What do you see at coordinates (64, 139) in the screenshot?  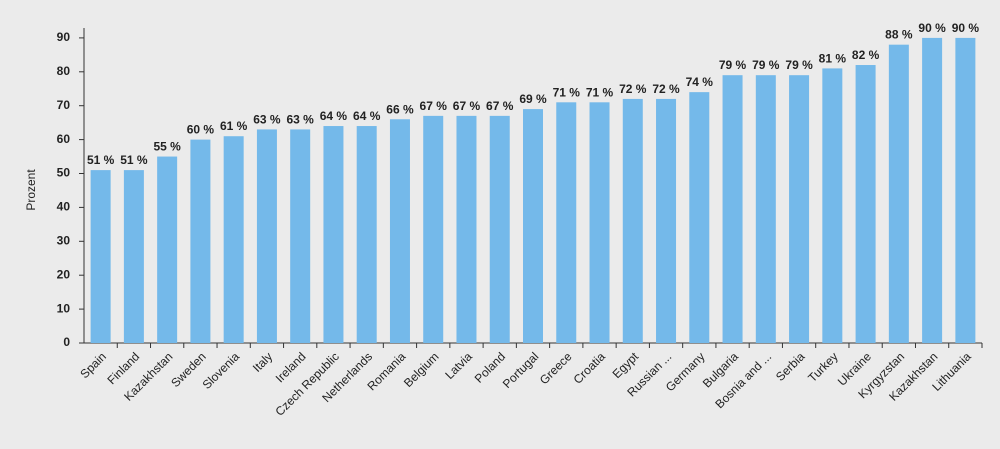 I see `y-tick-label: 60` at bounding box center [64, 139].